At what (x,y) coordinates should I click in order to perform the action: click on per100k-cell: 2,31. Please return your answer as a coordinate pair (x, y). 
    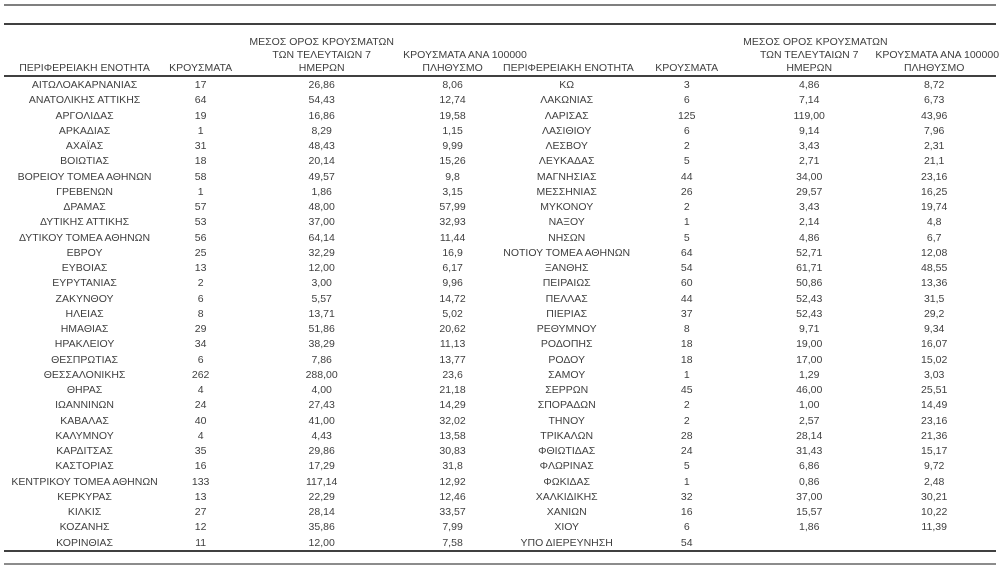
    Looking at the image, I should click on (934, 146).